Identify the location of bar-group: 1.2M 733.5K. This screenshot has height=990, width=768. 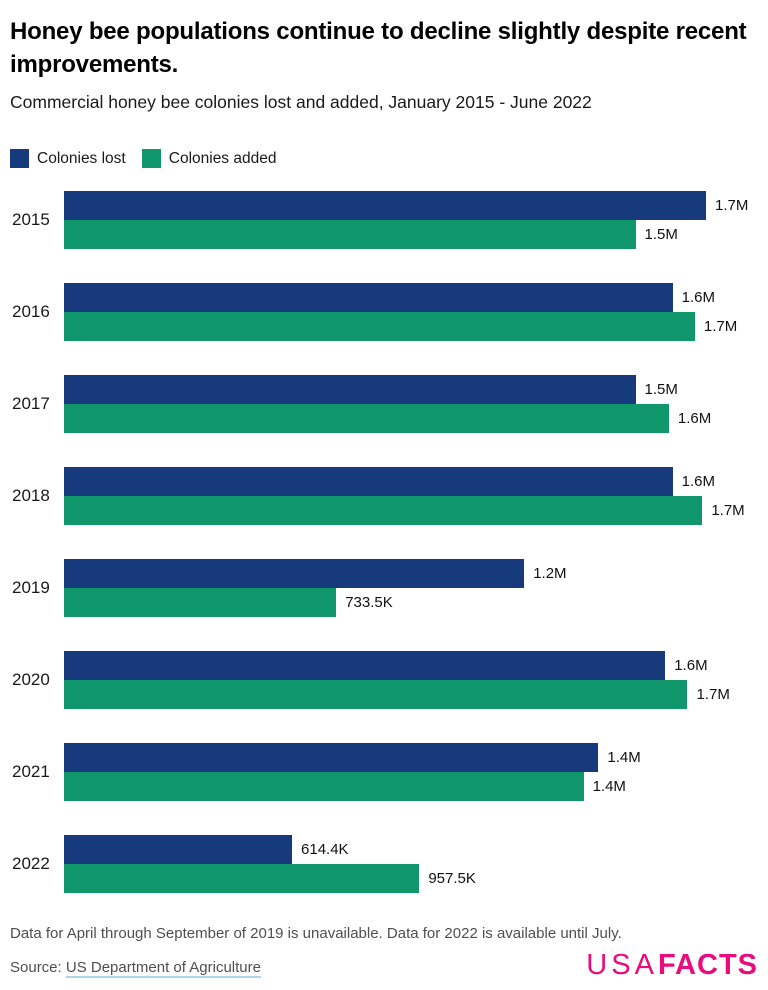
(411, 588).